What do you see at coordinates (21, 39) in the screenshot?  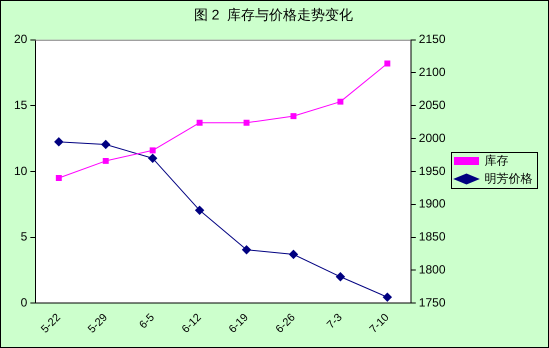 I see `y-tick-label: 20` at bounding box center [21, 39].